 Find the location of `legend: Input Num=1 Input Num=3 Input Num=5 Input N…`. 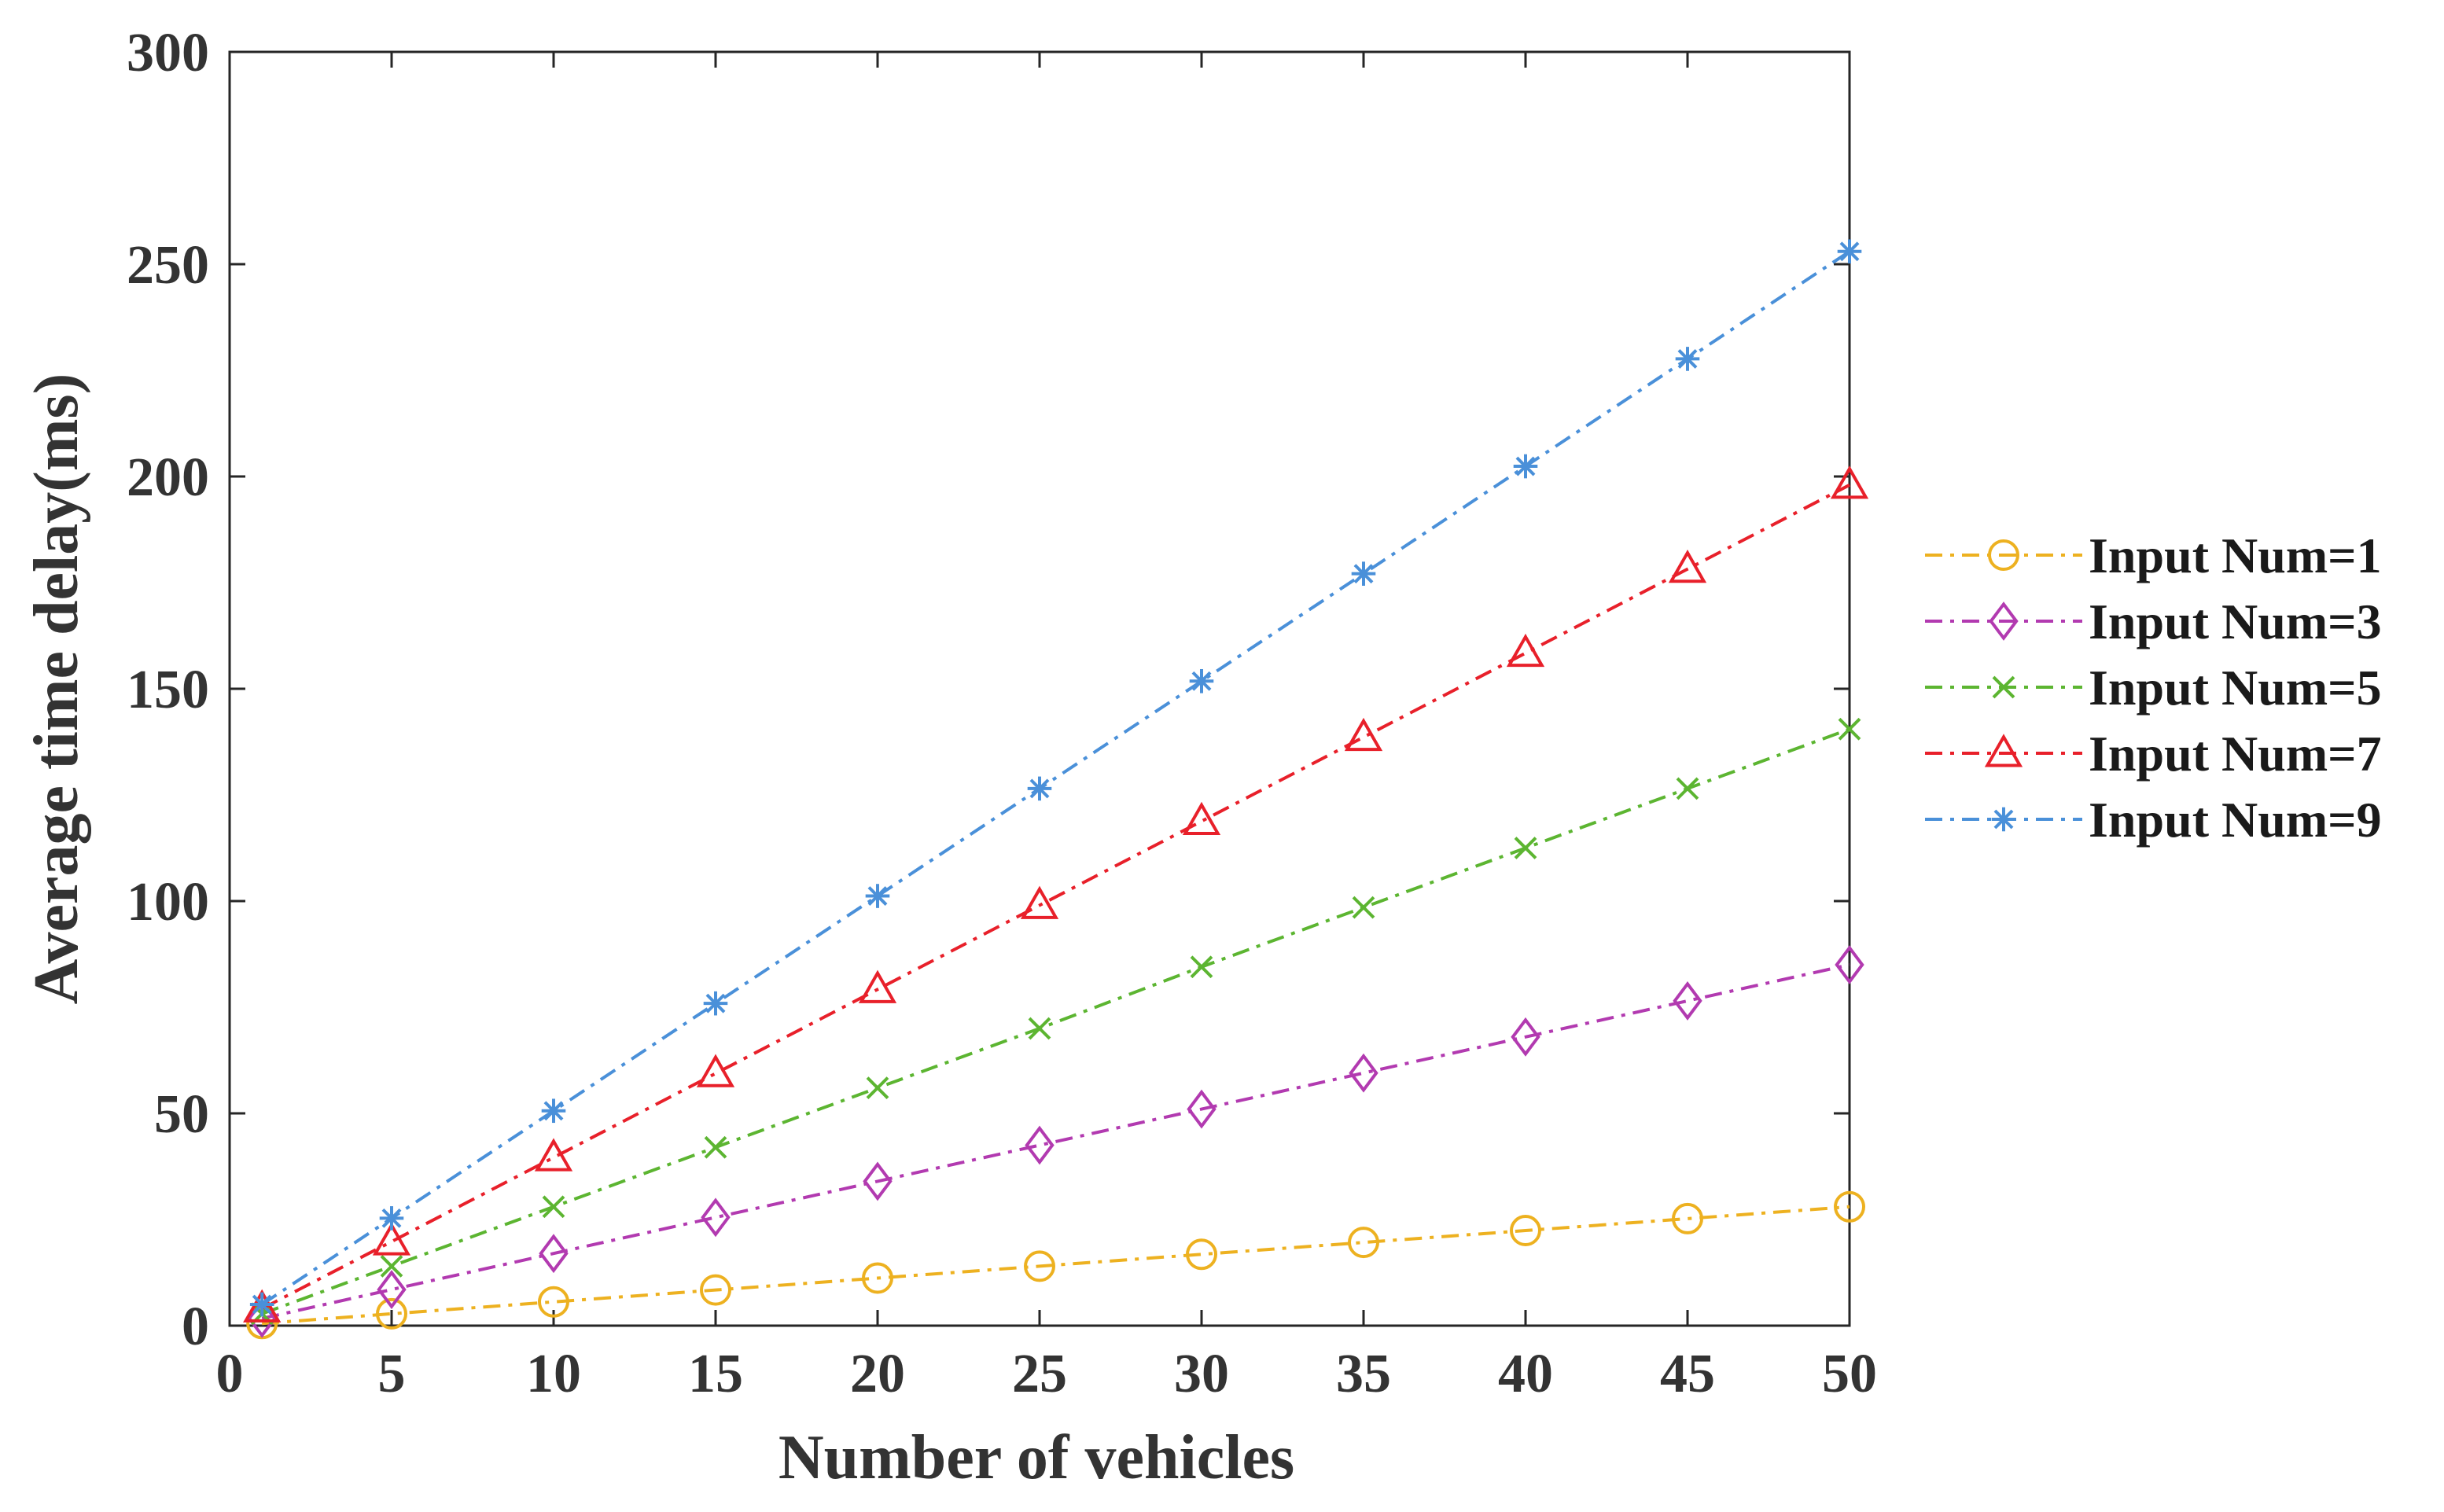

legend: Input Num=1 Input Num=3 Input Num=5 Input N… is located at coordinates (2153, 688).